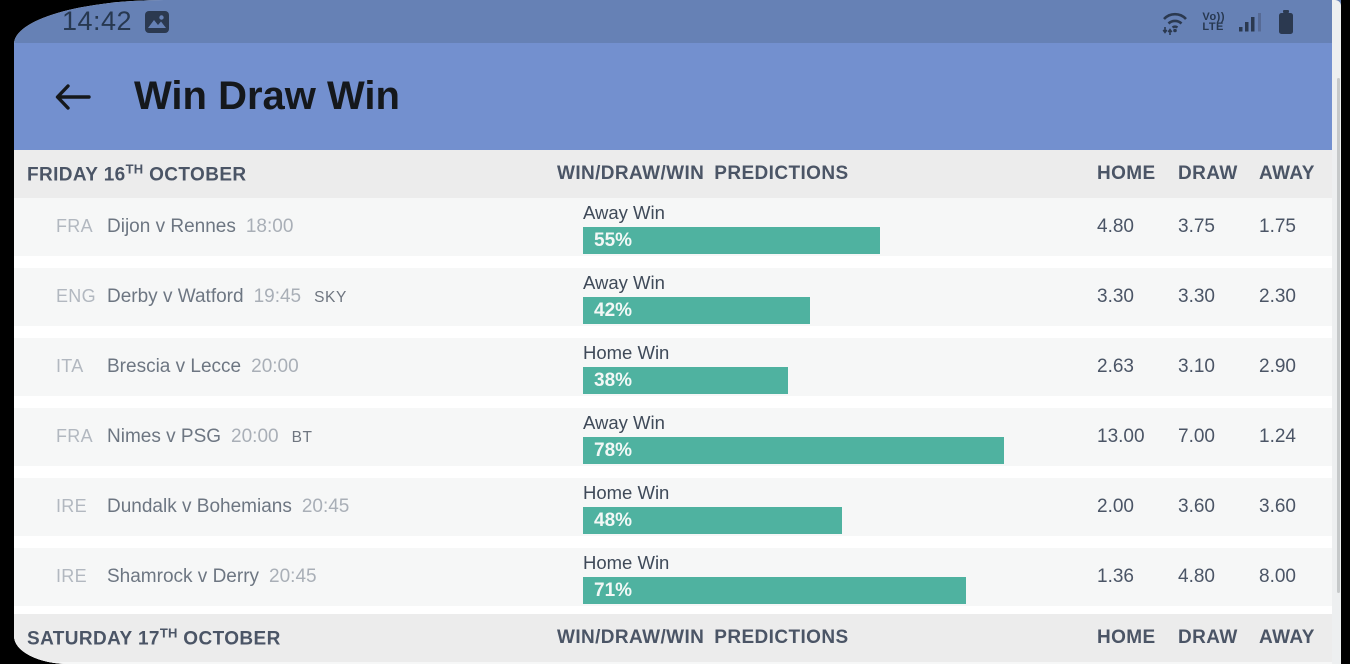  I want to click on match-teams: Nimes v PSG, so click(164, 436).